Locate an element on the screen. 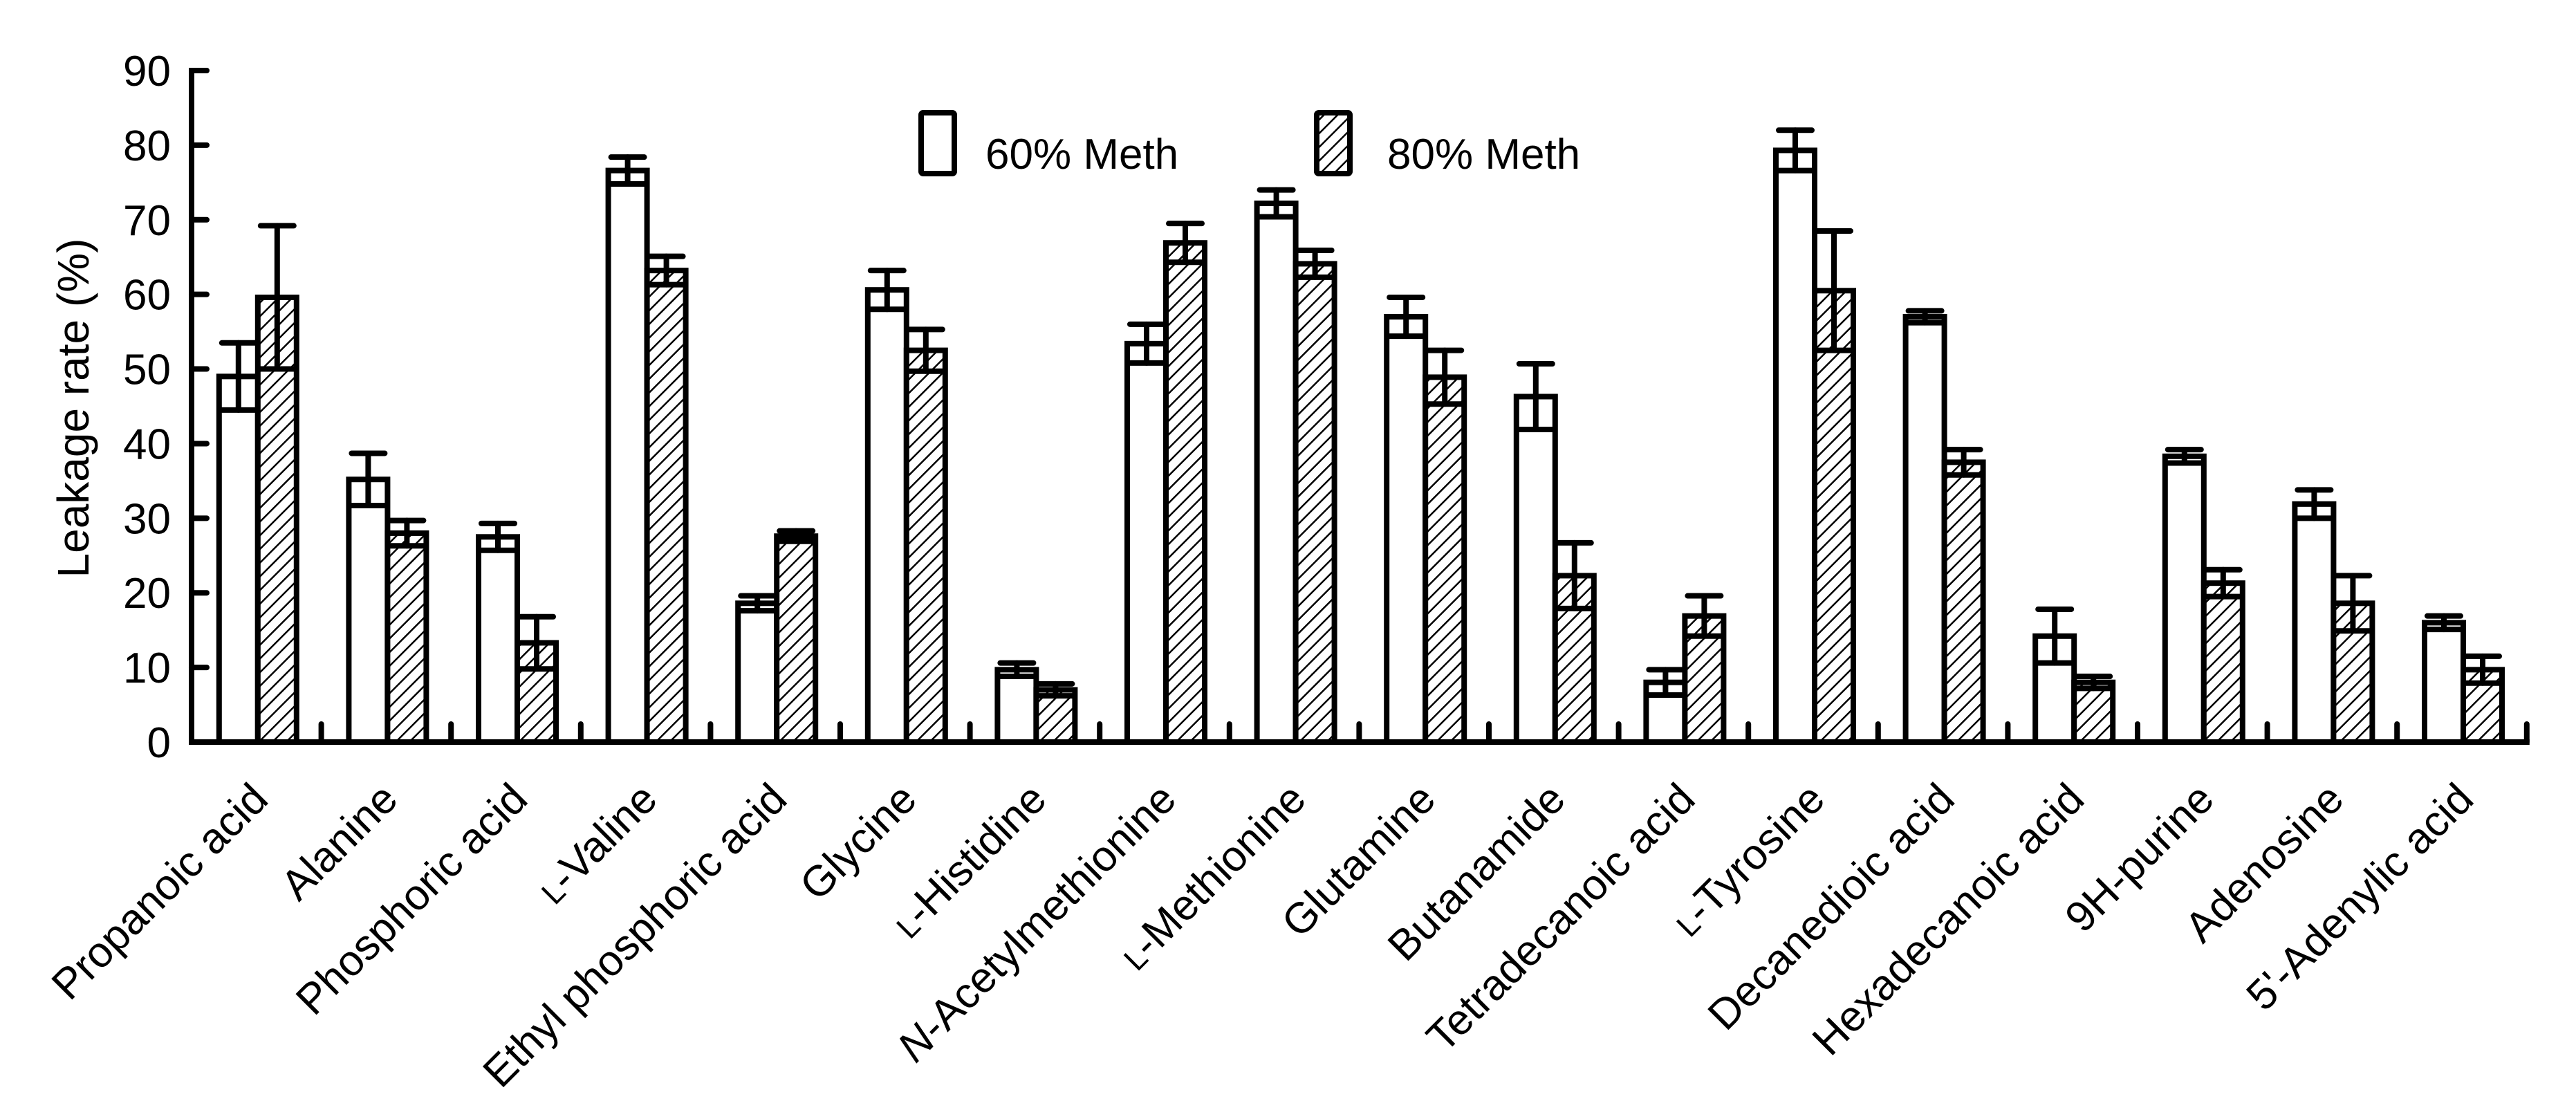  y-tick-label: 80 is located at coordinates (147, 146).